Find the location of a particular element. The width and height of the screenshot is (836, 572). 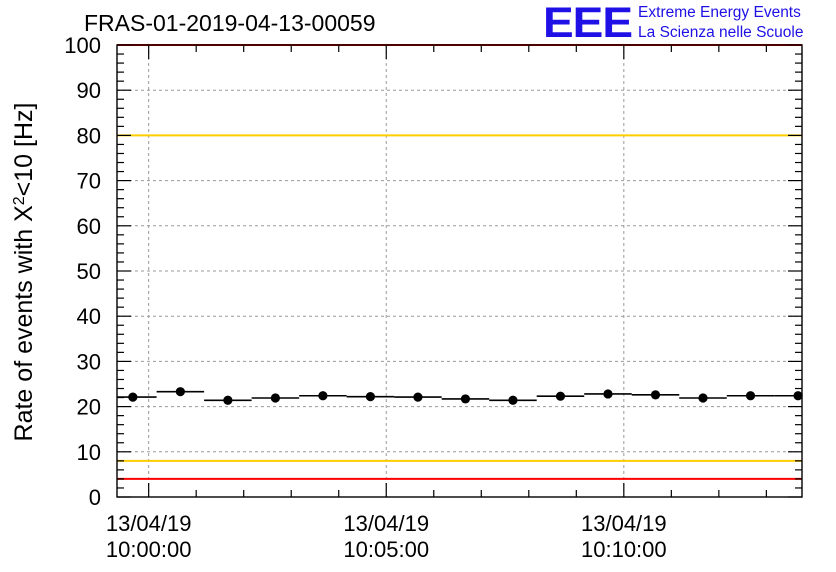

y-tick-label: 100 is located at coordinates (82, 45).